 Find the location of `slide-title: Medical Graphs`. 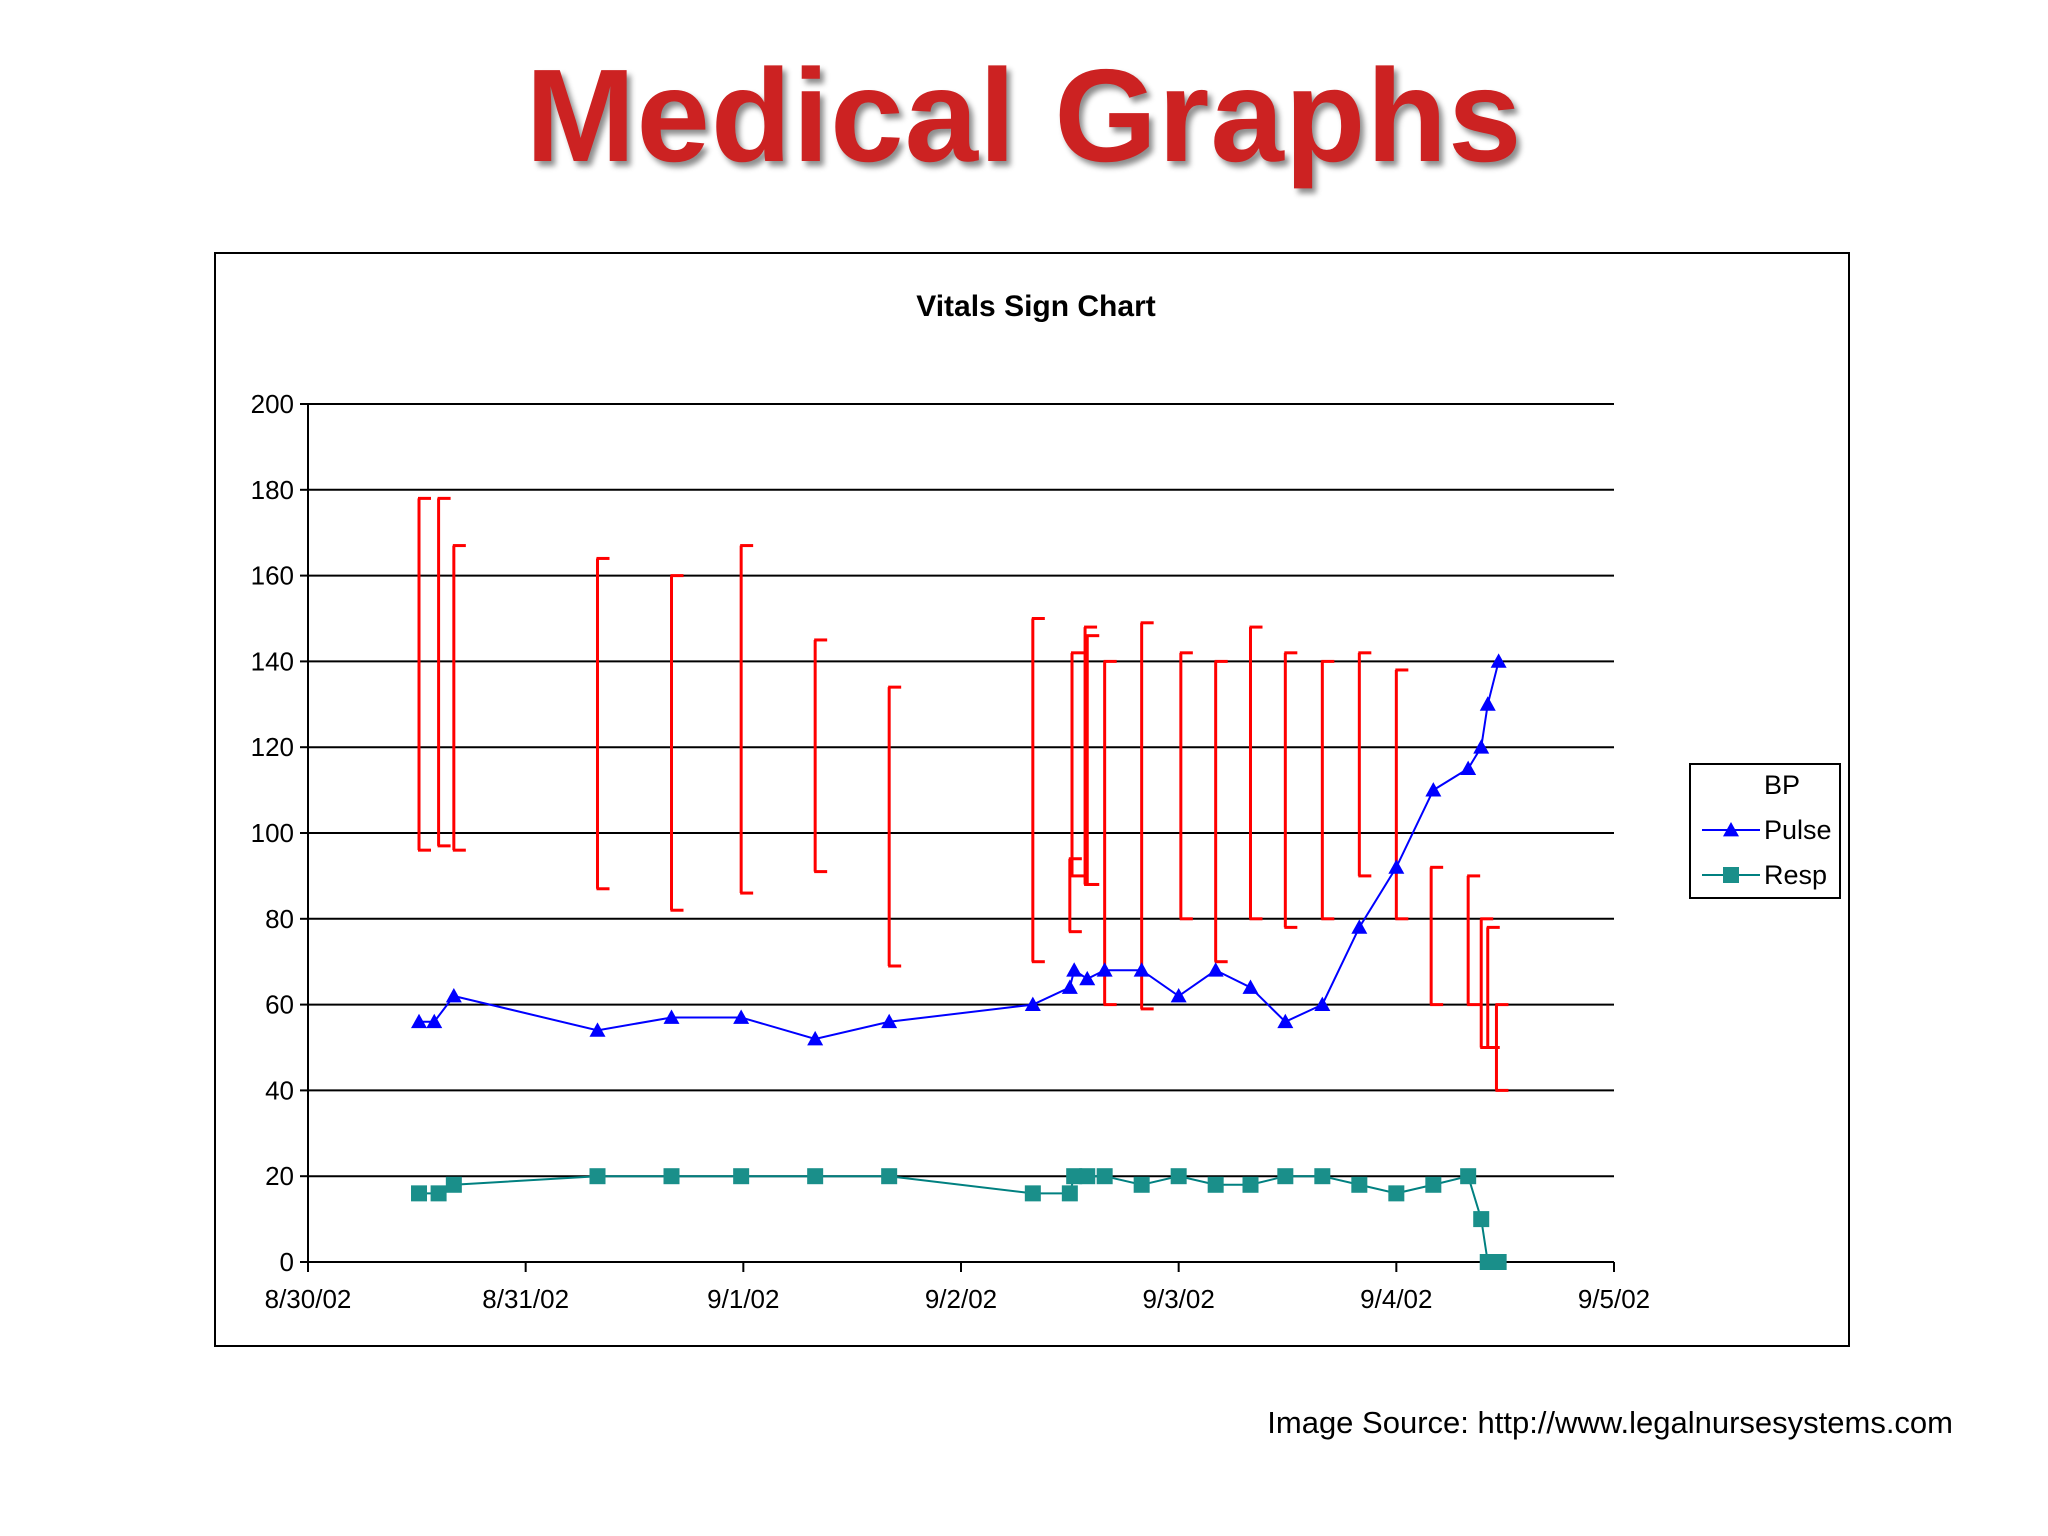

slide-title: Medical Graphs is located at coordinates (1024, 115).